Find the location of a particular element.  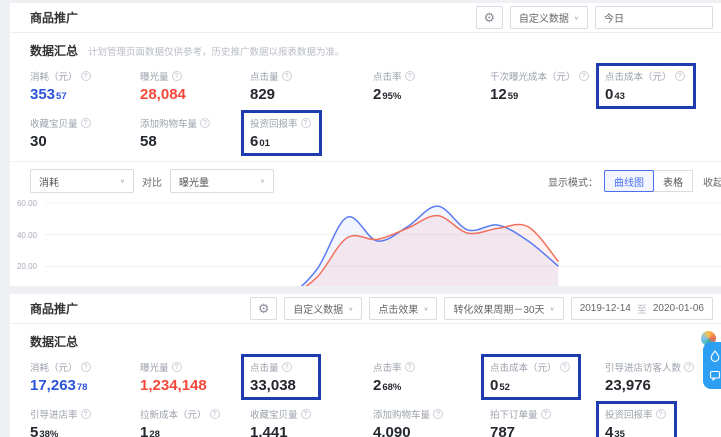

metric-value: 58 is located at coordinates (148, 141).